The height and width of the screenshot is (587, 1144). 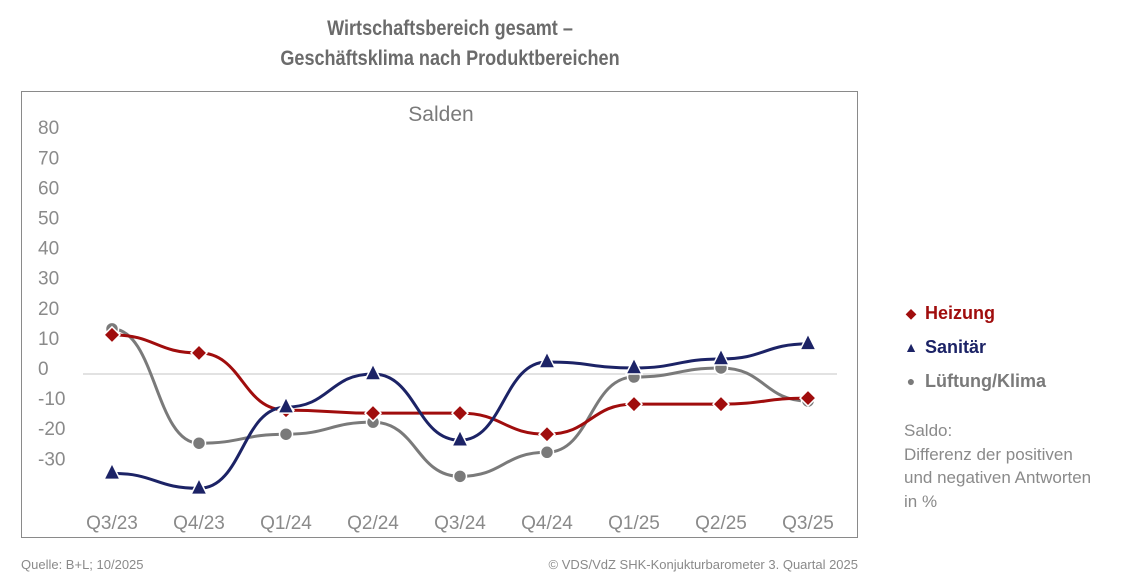 I want to click on x-tick-label: Q2/25, so click(x=721, y=523).